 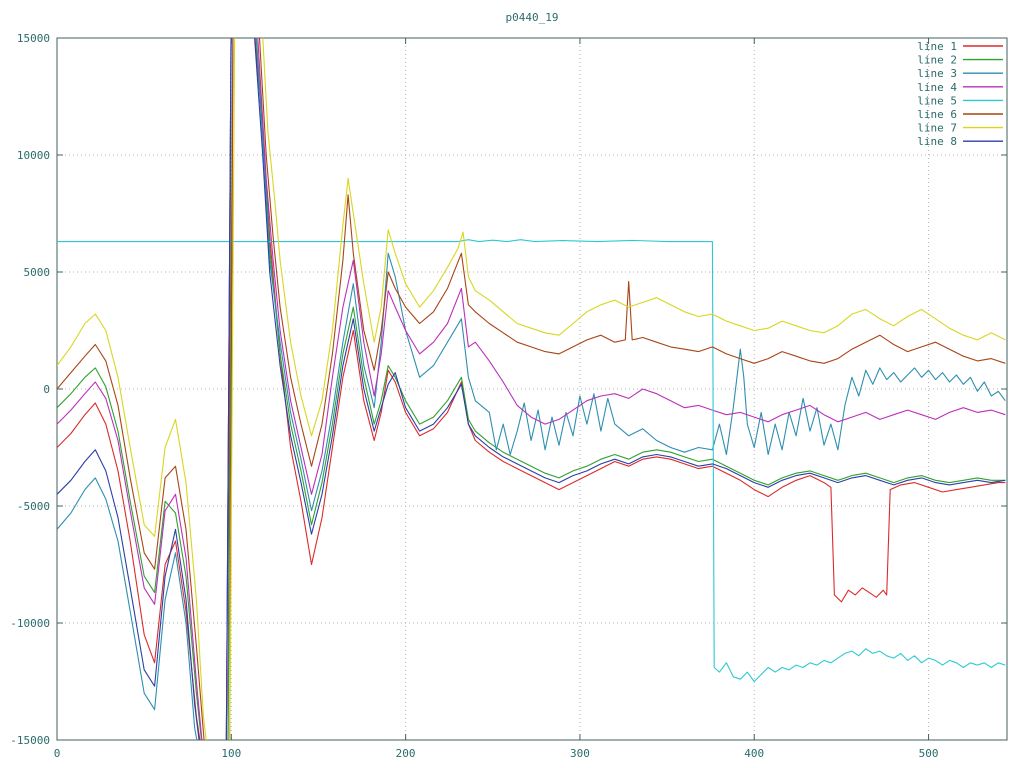 I want to click on x-tick-label: 100, so click(x=231, y=753).